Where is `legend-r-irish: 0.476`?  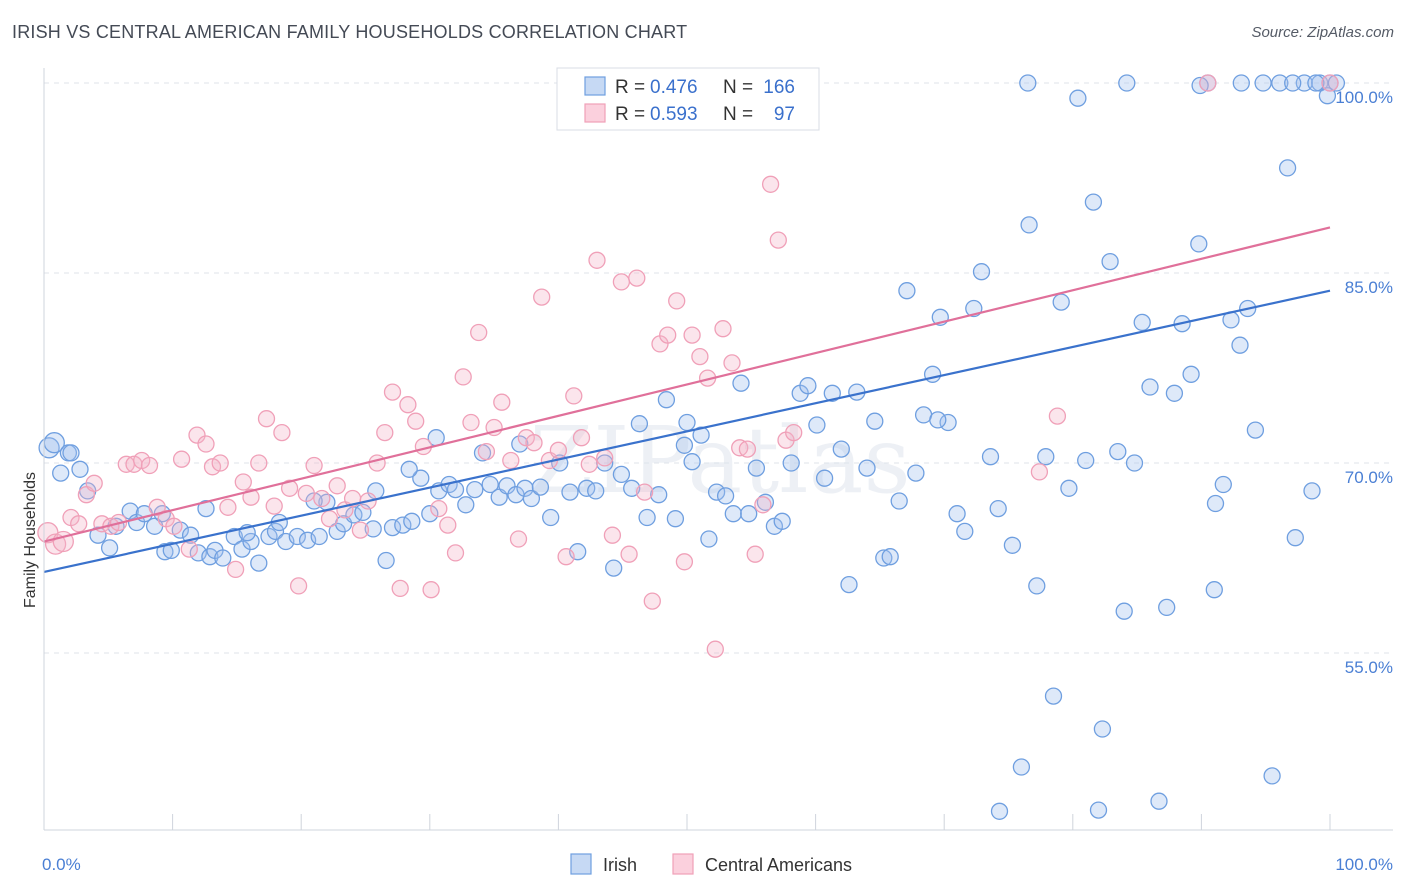
legend-r-irish: 0.476 is located at coordinates (674, 87).